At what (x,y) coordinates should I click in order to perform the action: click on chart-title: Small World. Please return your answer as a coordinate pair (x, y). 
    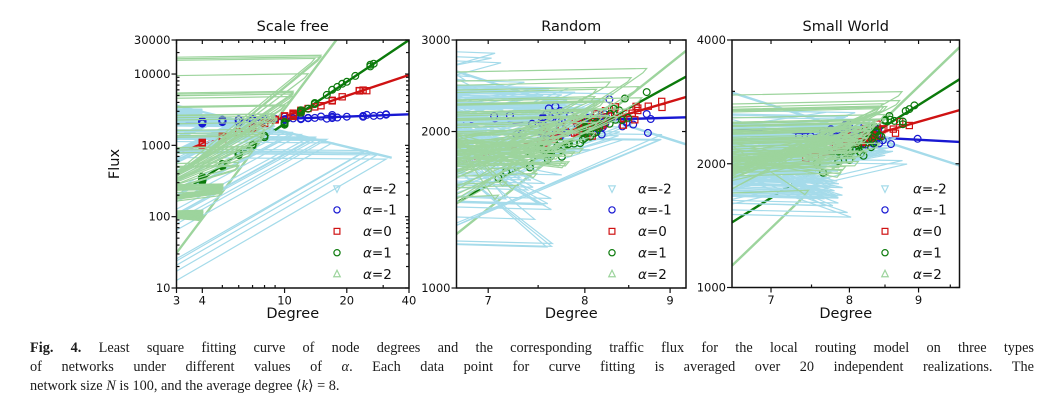
    Looking at the image, I should click on (846, 27).